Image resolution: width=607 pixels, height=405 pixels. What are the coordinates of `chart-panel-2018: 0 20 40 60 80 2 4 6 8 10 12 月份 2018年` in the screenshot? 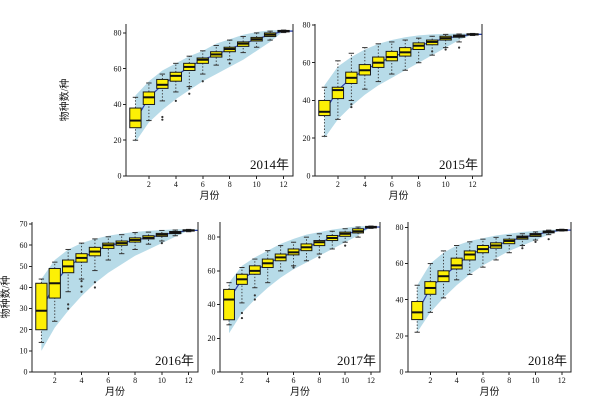 It's located at (483, 308).